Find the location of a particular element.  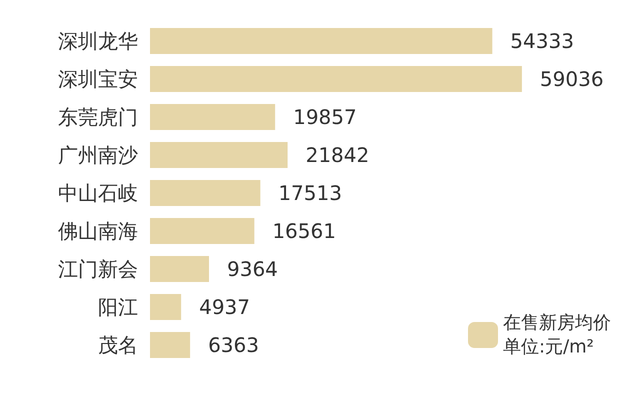

y-tick-label: 江门新会 is located at coordinates (98, 269).